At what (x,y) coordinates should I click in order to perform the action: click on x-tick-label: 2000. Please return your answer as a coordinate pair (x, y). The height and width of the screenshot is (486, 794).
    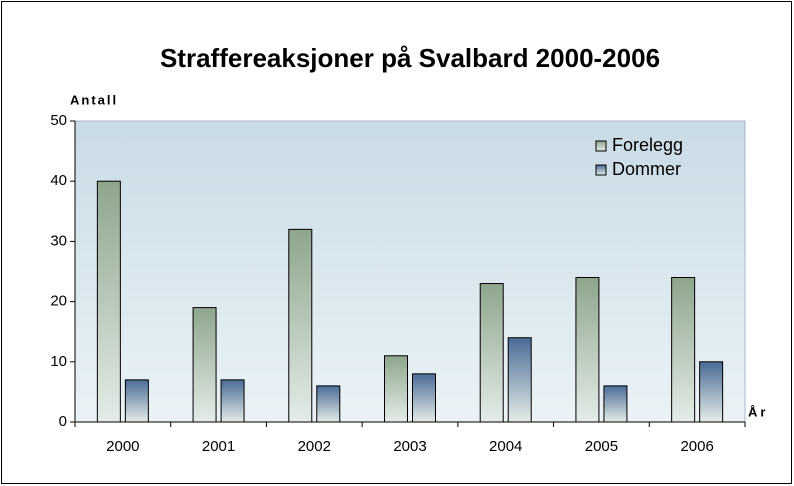
    Looking at the image, I should click on (122, 446).